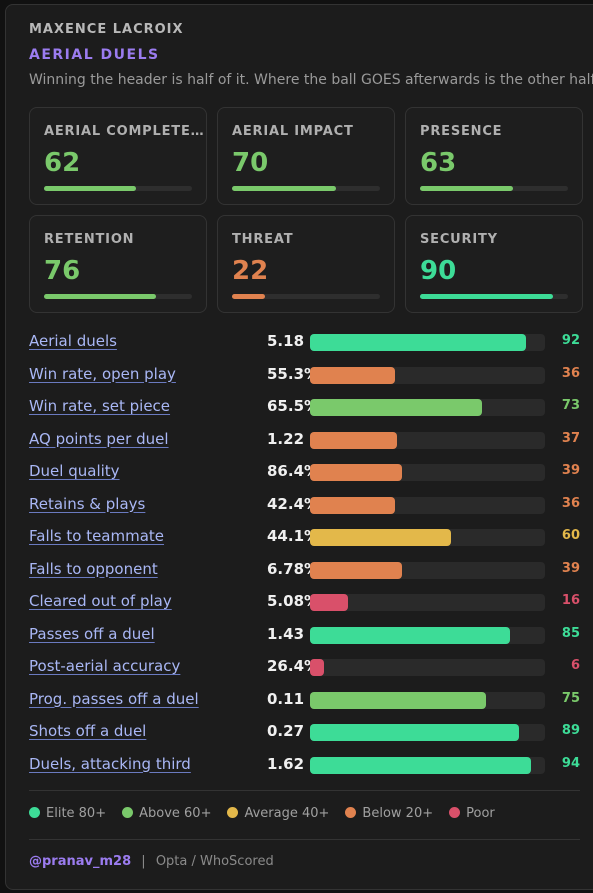  I want to click on legend-label: Elite 80+, so click(76, 813).